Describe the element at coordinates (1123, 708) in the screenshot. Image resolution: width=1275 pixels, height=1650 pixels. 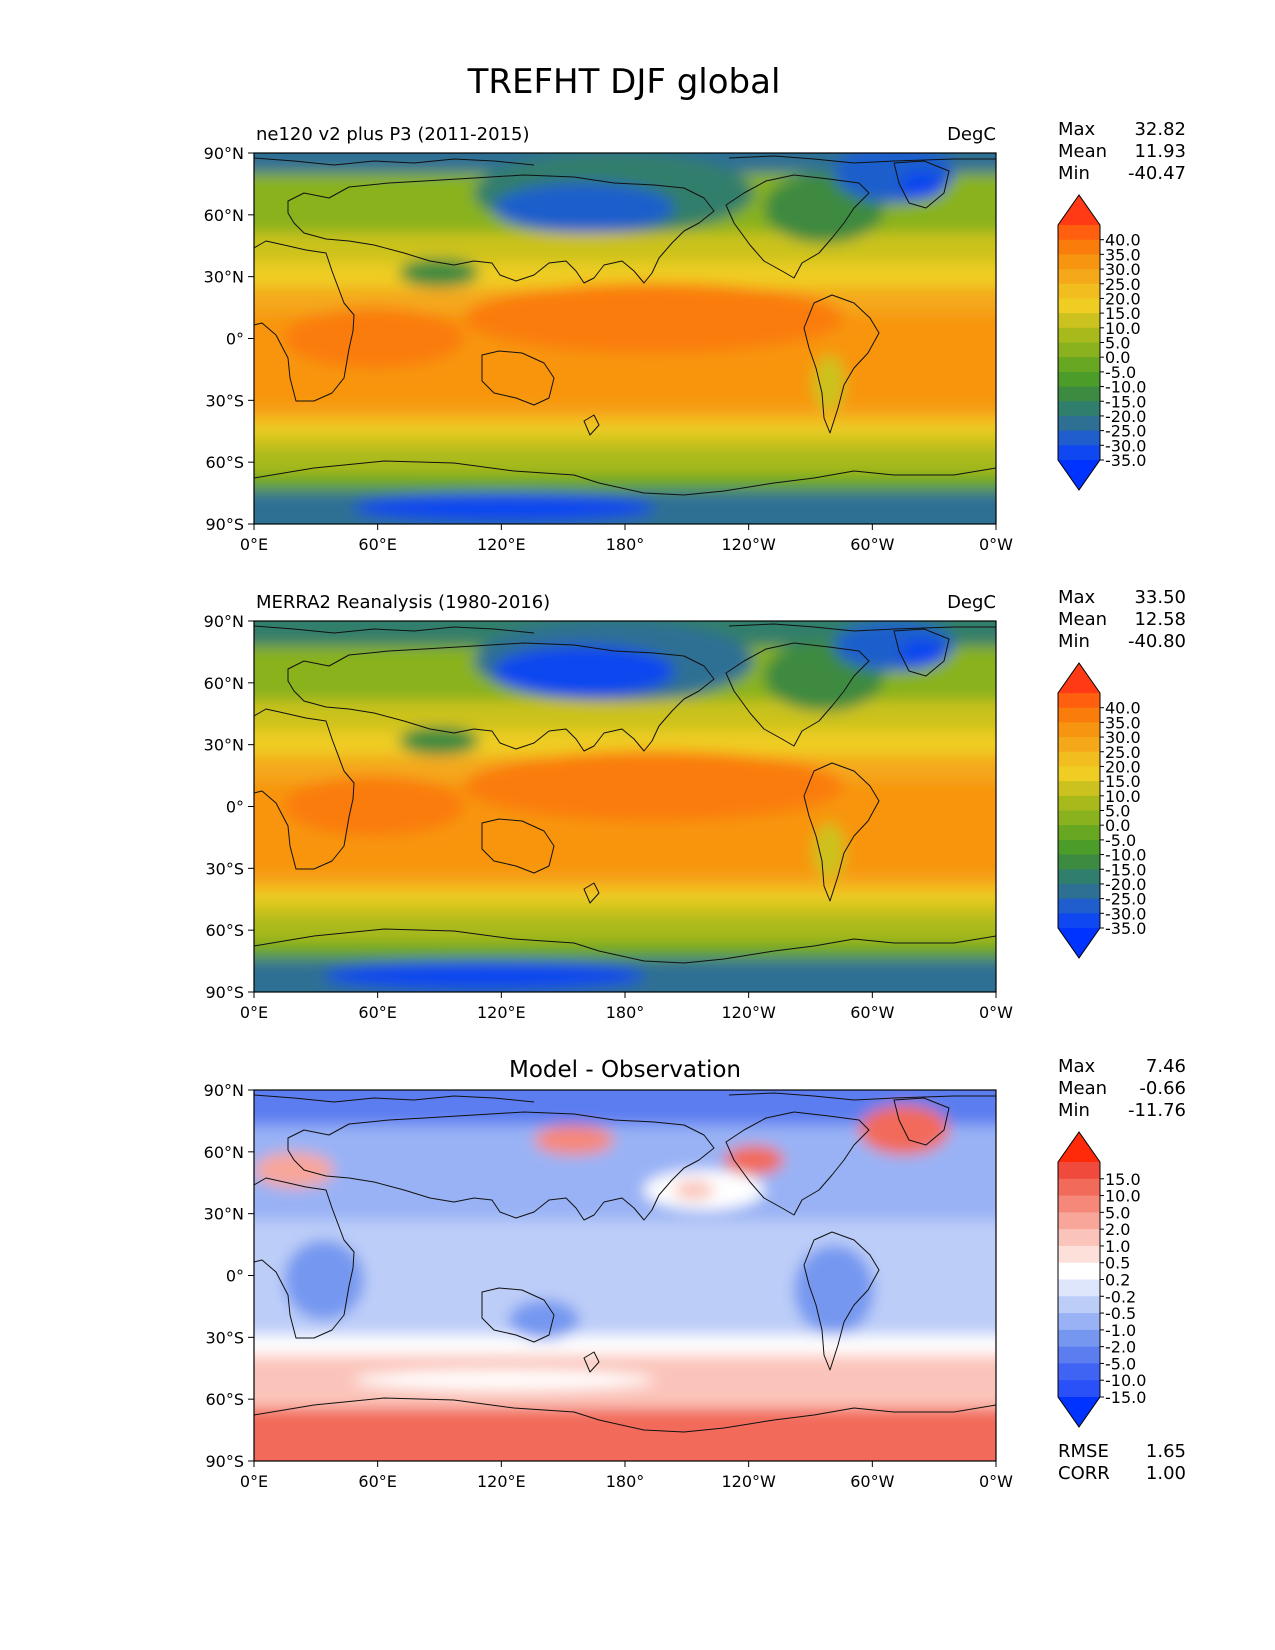
I see `colorbar-tick-label: 40.0` at that location.